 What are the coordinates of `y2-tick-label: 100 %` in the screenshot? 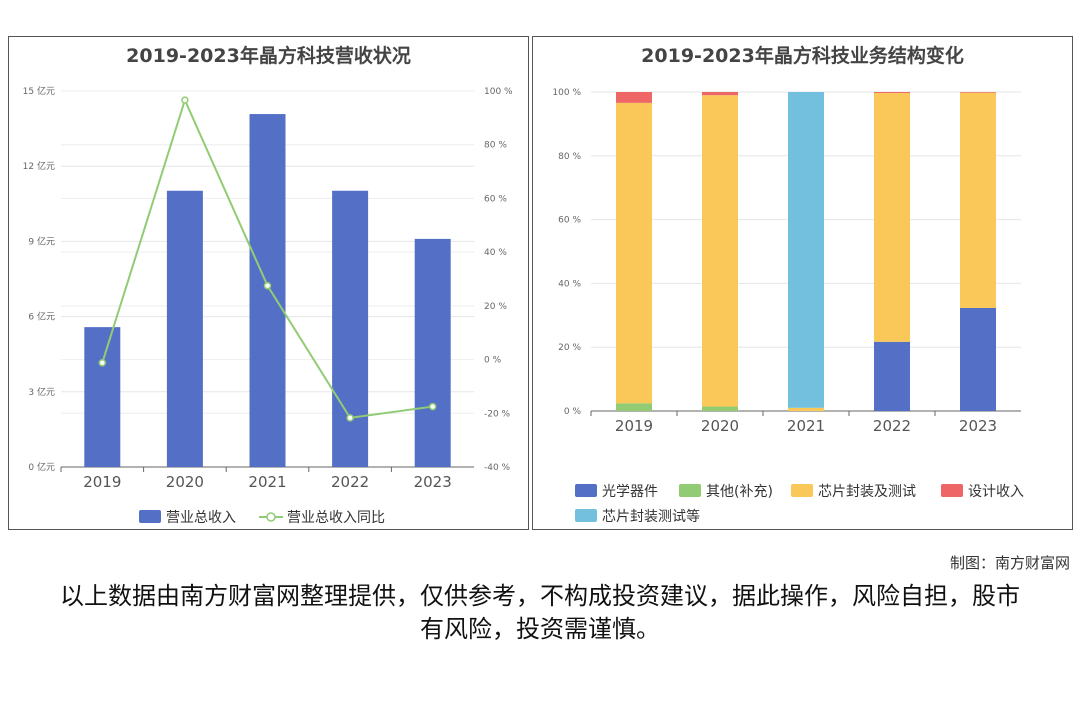 It's located at (498, 92).